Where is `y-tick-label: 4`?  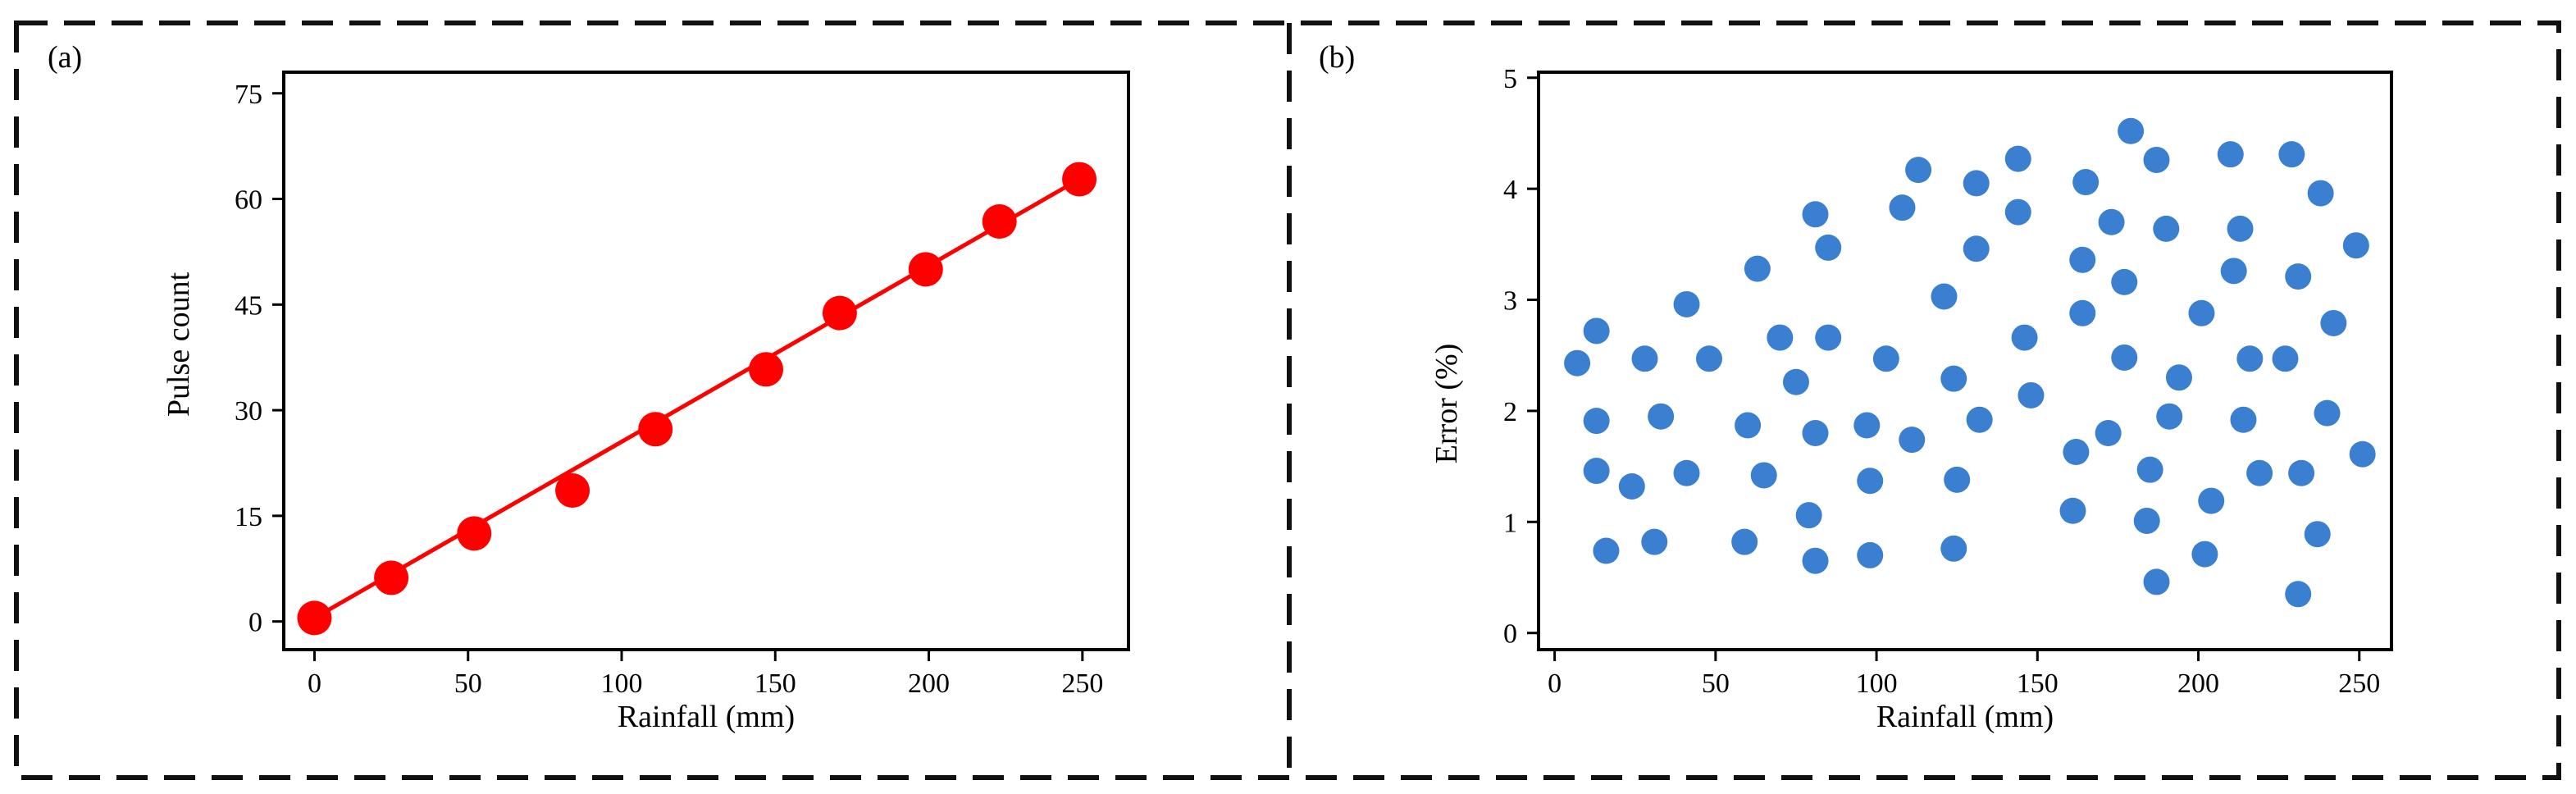
y-tick-label: 4 is located at coordinates (1510, 190).